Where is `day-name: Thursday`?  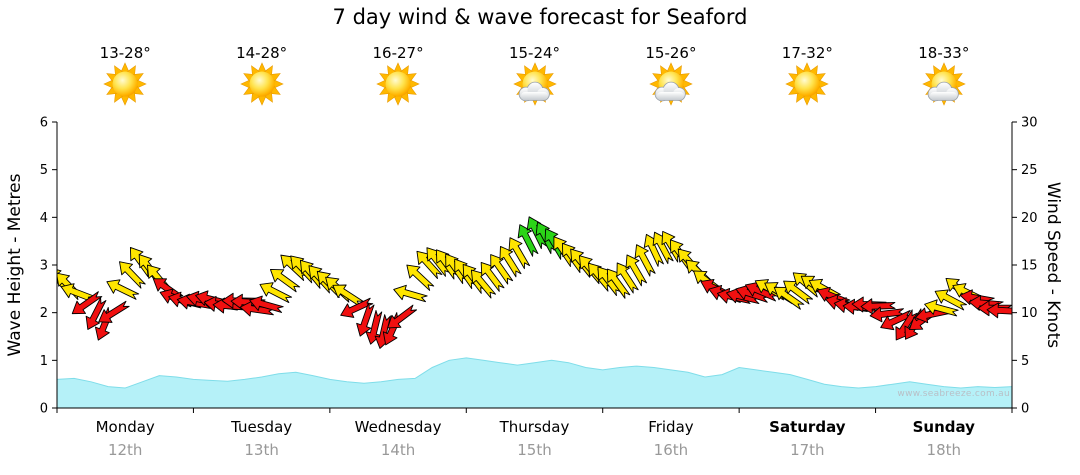 day-name: Thursday is located at coordinates (534, 427).